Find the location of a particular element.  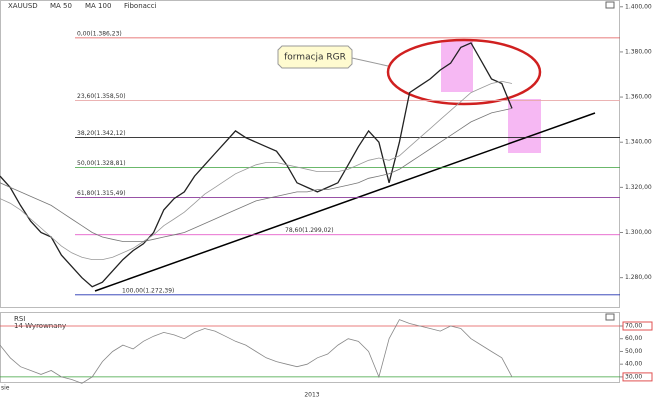

legend-entry: MA 50 is located at coordinates (61, 6).